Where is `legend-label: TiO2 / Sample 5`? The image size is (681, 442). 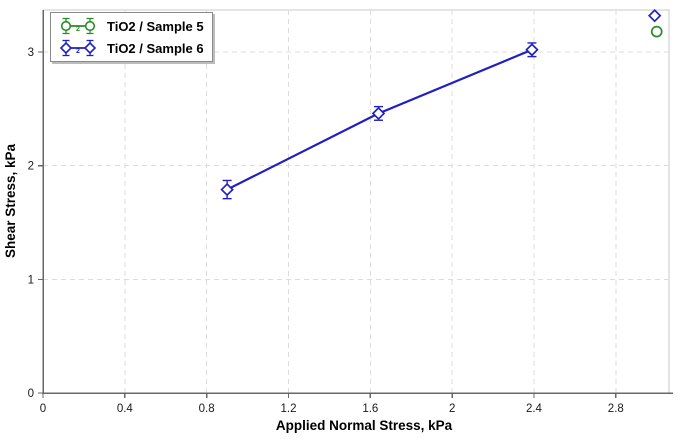 legend-label: TiO2 / Sample 5 is located at coordinates (155, 26).